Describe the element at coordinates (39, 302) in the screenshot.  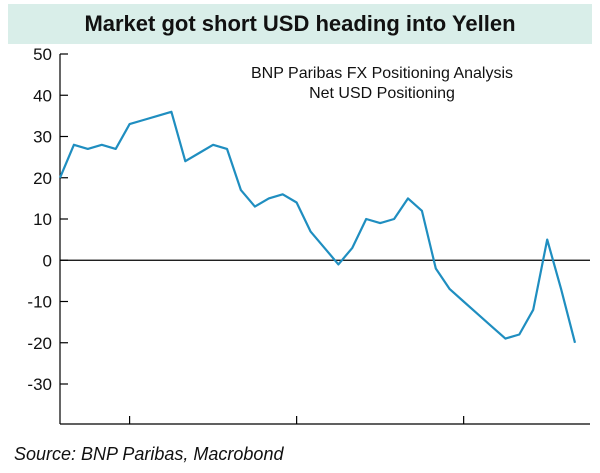
I see `y-tick-label: -10` at that location.